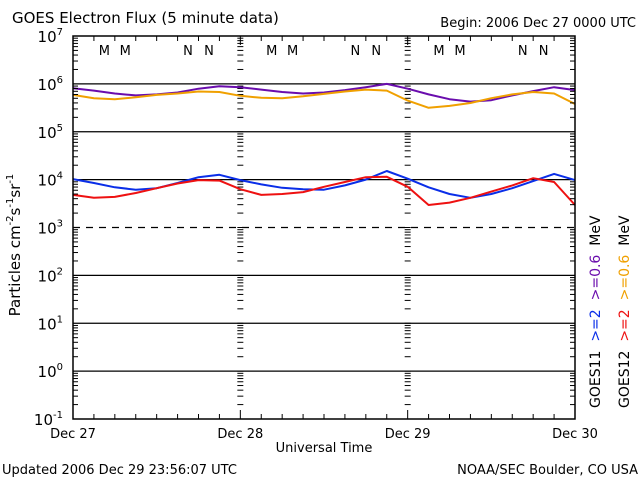 Image resolution: width=640 pixels, height=480 pixels. What do you see at coordinates (60, 128) in the screenshot?
I see `y-tick-exp: 5` at bounding box center [60, 128].